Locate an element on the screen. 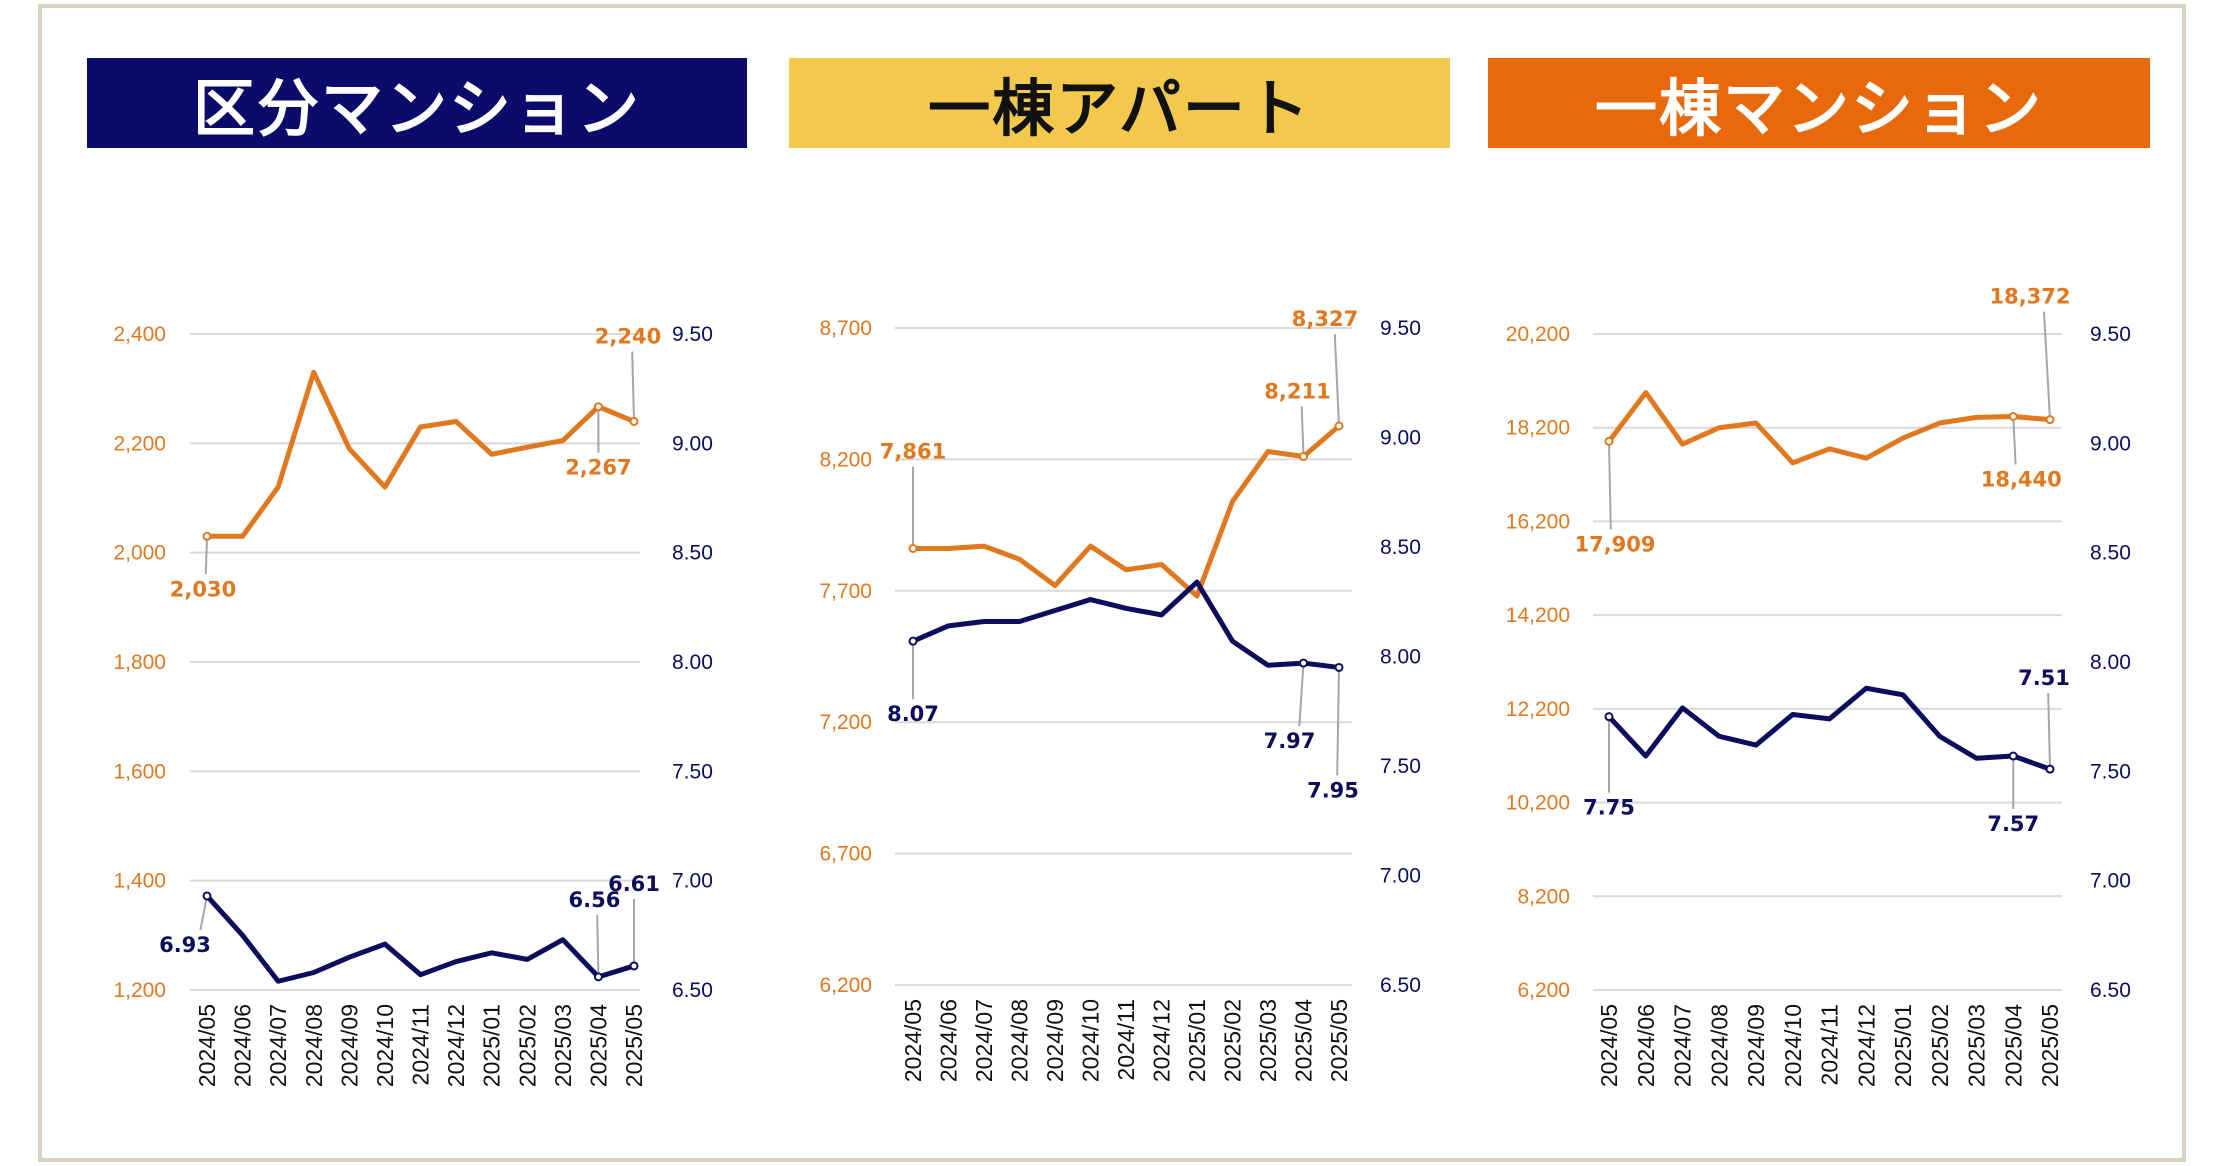 Image resolution: width=2227 pixels, height=1166 pixels. data-label: 7.95 is located at coordinates (1333, 790).